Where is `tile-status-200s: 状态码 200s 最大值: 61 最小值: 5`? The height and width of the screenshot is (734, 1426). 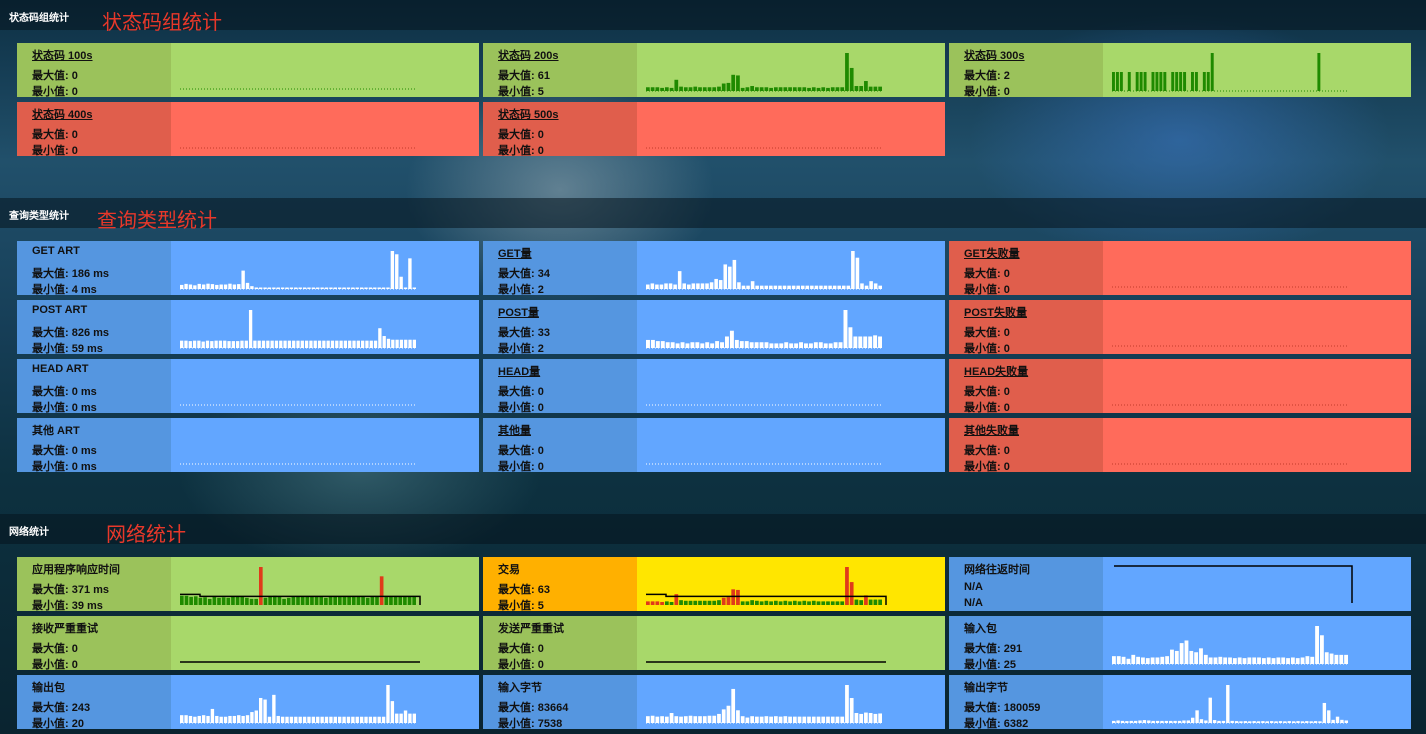 tile-status-200s: 状态码 200s 最大值: 61 最小值: 5 is located at coordinates (714, 70).